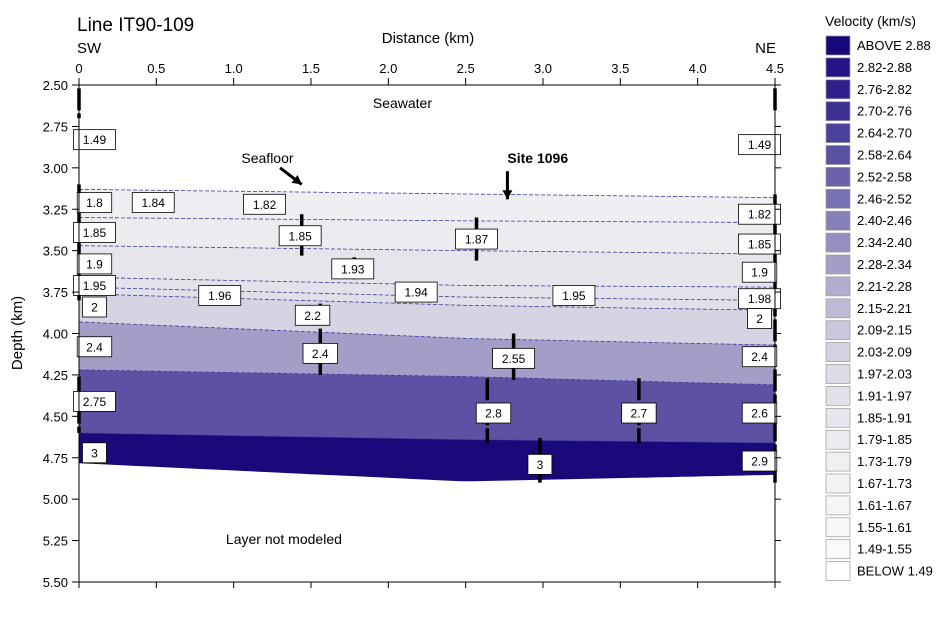  I want to click on y-tick-label: 4.25, so click(55, 375).